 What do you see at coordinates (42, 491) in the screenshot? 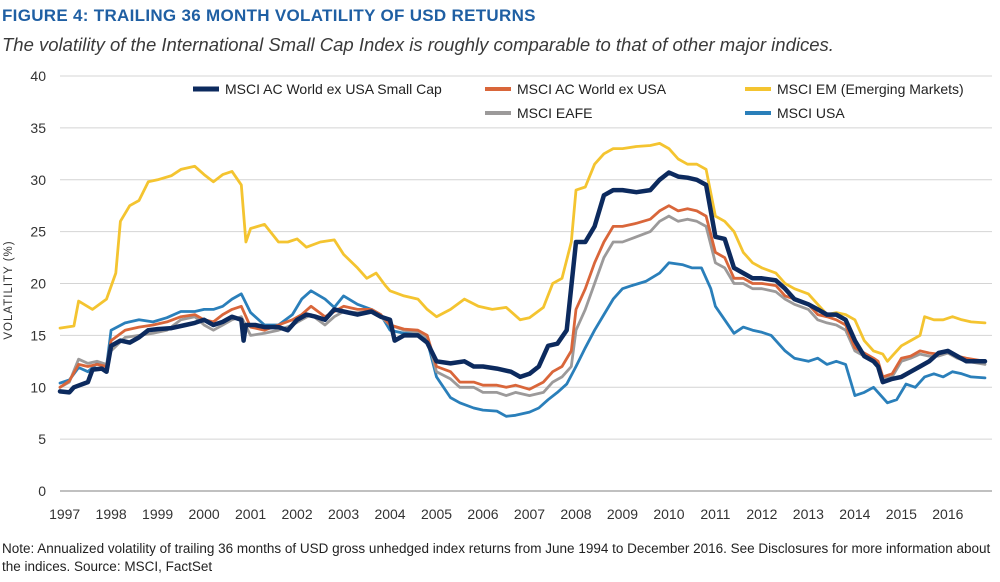
I see `y-tick-label: 0` at bounding box center [42, 491].